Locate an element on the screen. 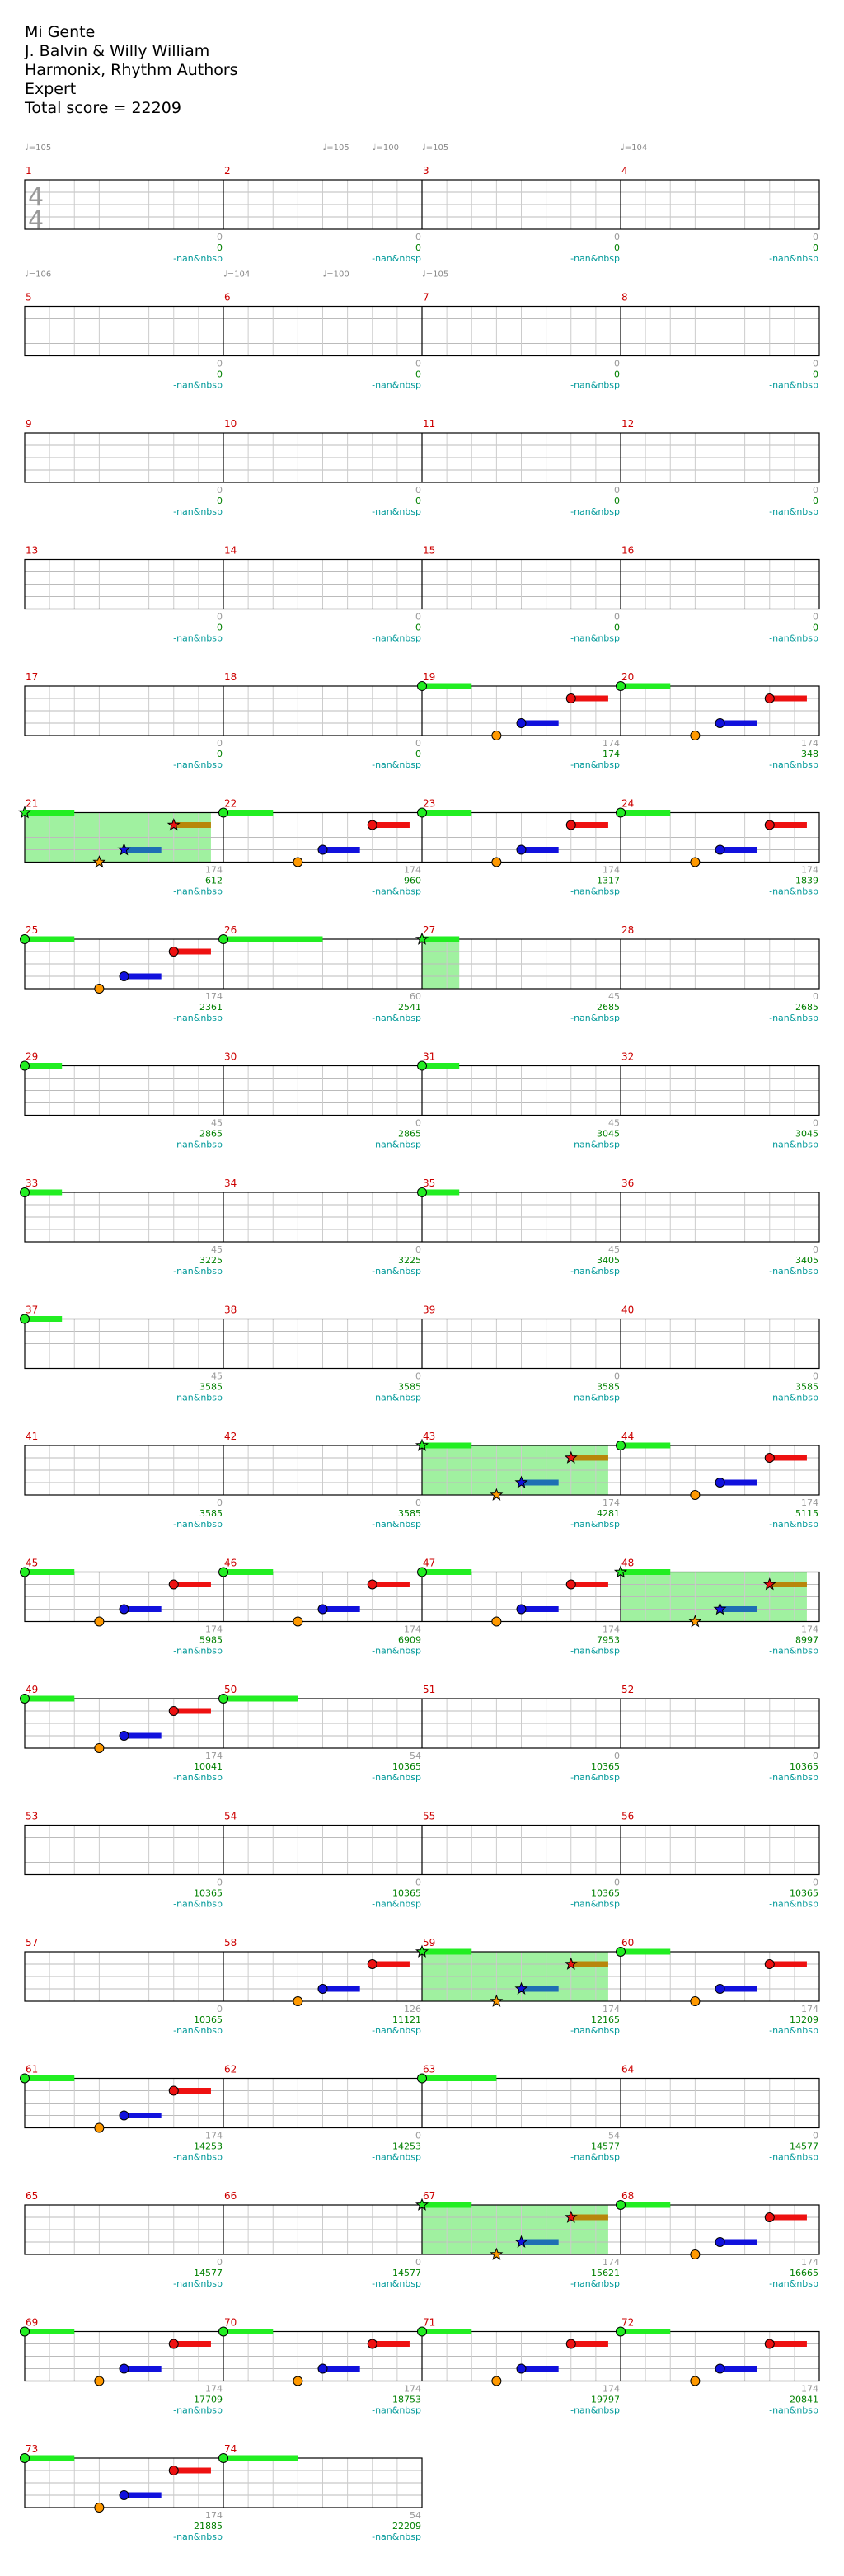 The height and width of the screenshot is (2576, 844). measure-number: 68 is located at coordinates (627, 2196).